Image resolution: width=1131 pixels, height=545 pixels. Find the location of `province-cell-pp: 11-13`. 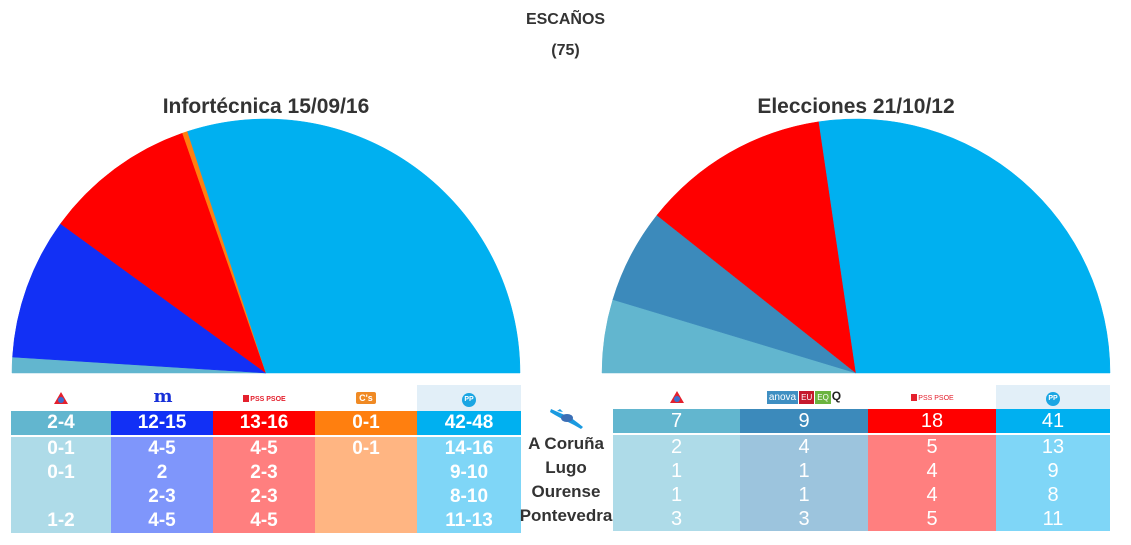

province-cell-pp: 11-13 is located at coordinates (469, 521).